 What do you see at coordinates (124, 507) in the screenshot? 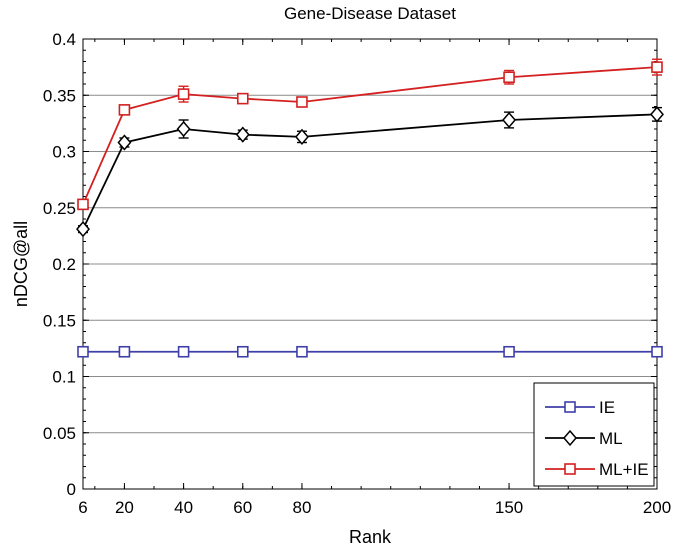
I see `x-tick-label: 20` at bounding box center [124, 507].